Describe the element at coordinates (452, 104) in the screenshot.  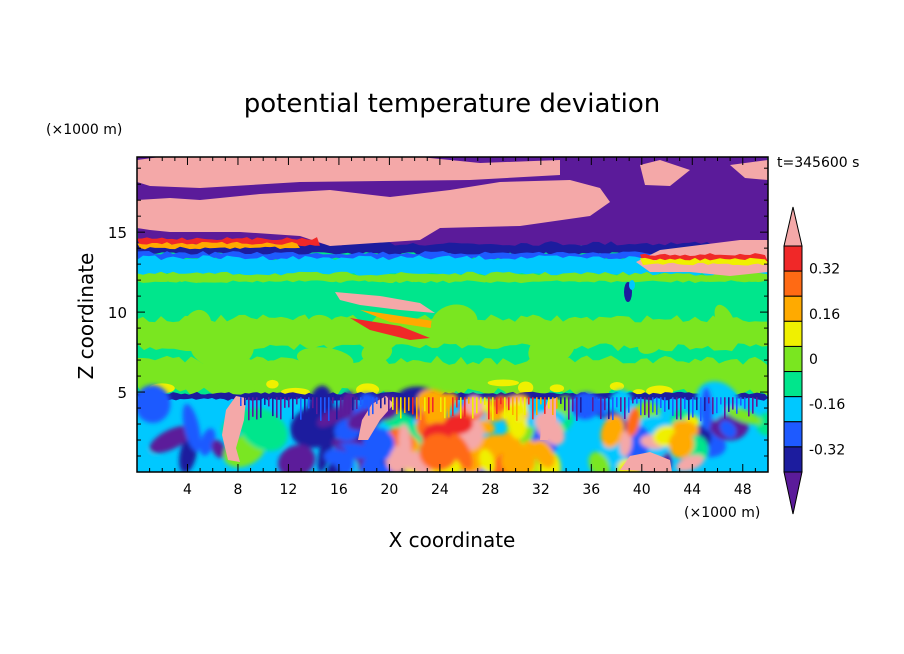
I see `chart-title: potential temperature deviation` at that location.